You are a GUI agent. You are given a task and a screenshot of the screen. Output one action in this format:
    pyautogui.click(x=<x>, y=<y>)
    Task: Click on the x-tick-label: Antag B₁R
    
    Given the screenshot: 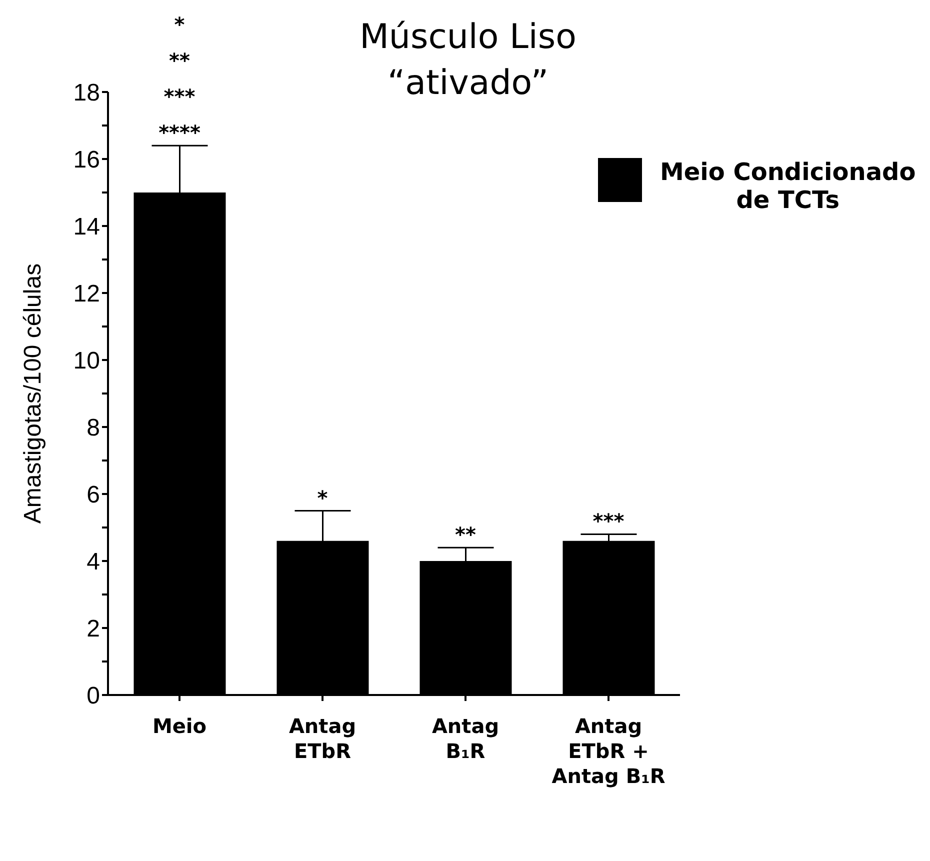 What is the action you would take?
    pyautogui.click(x=466, y=738)
    